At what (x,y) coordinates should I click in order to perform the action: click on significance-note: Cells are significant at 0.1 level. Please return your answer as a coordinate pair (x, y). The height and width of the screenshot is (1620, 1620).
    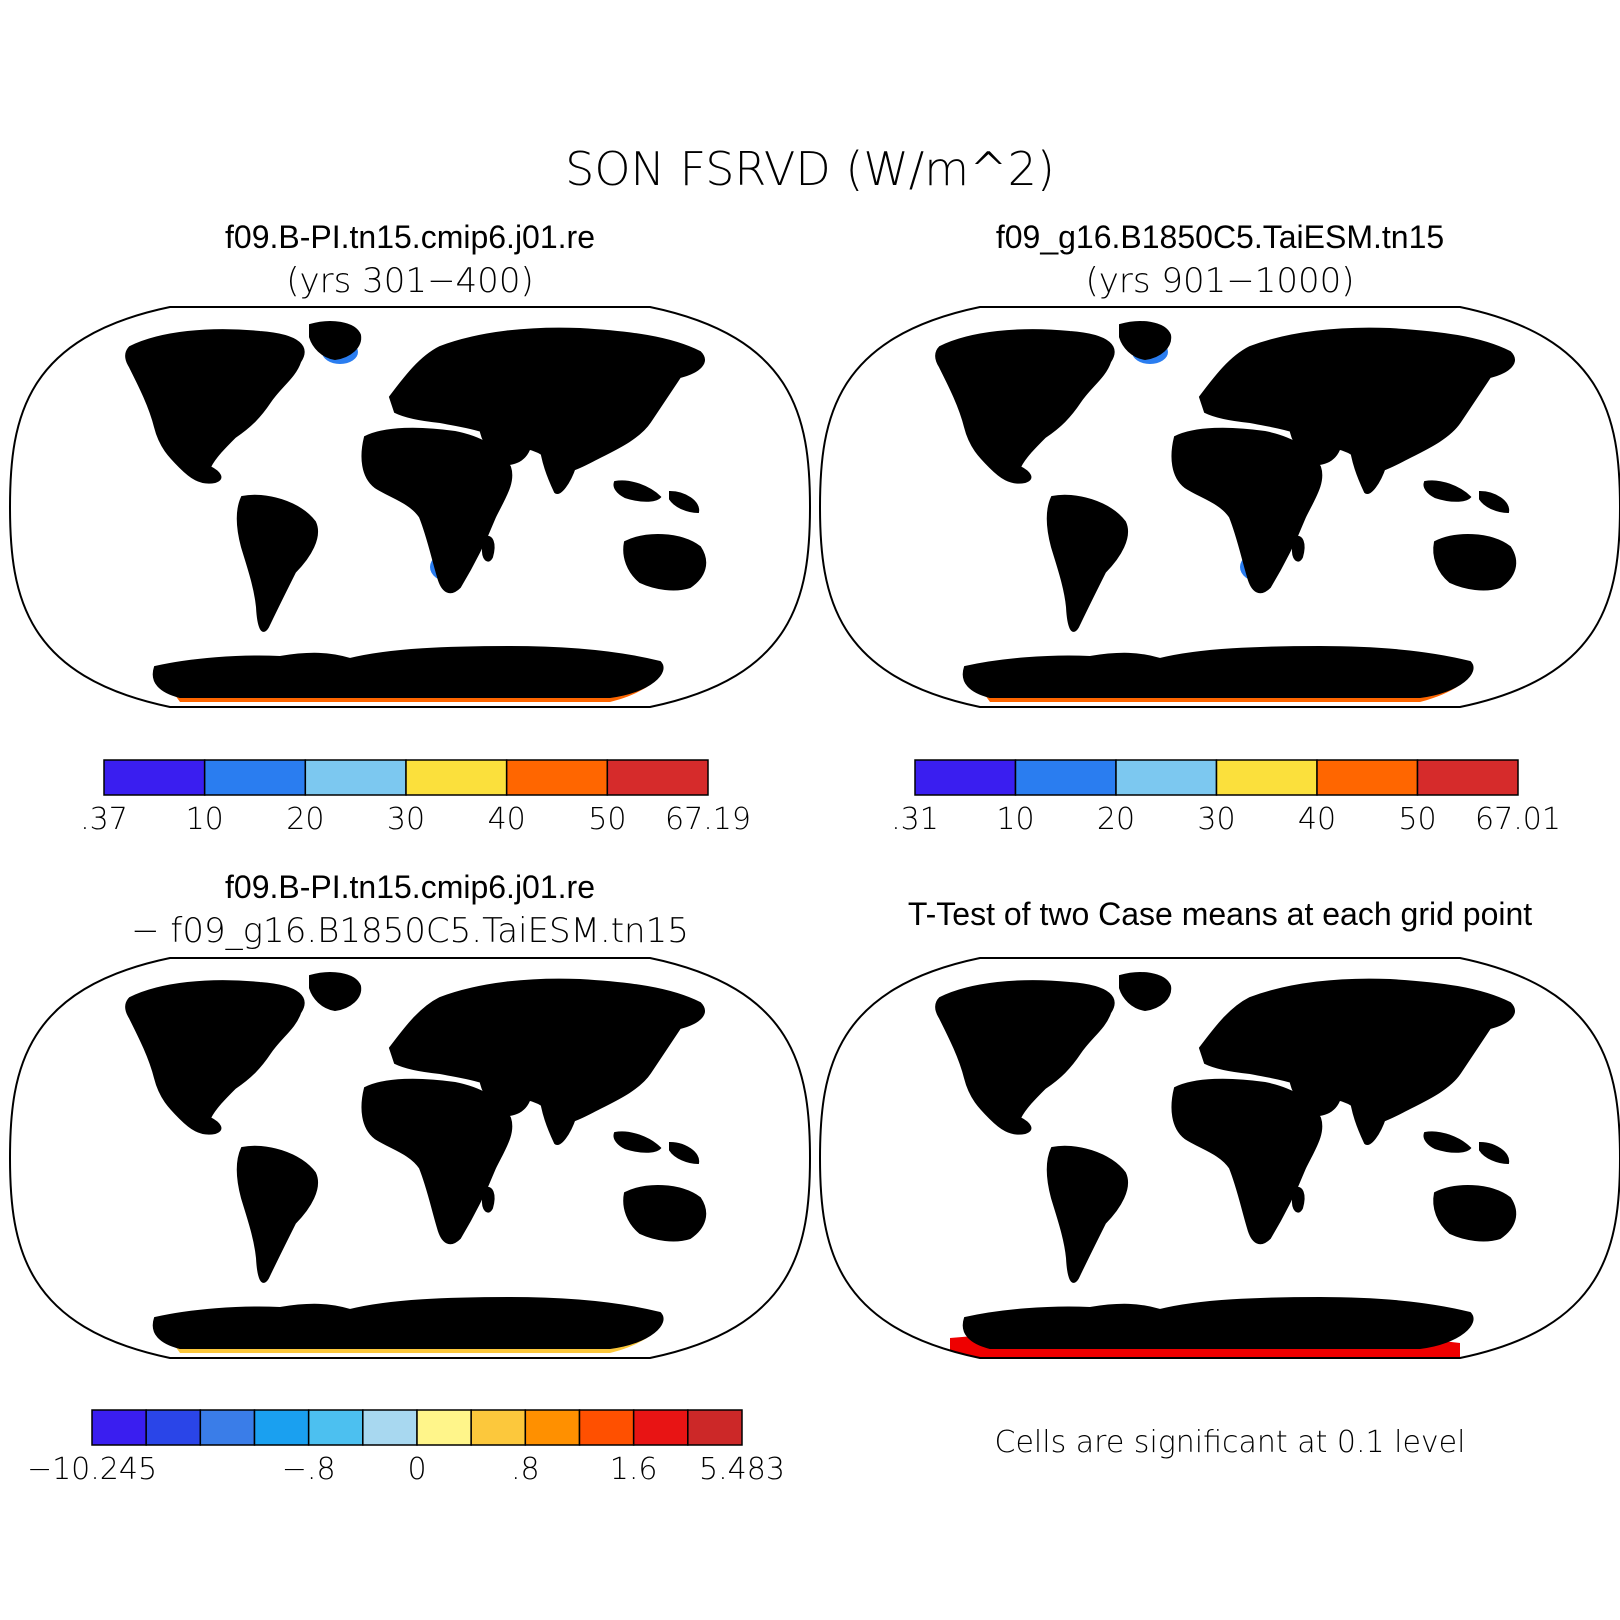
    Looking at the image, I should click on (1230, 1442).